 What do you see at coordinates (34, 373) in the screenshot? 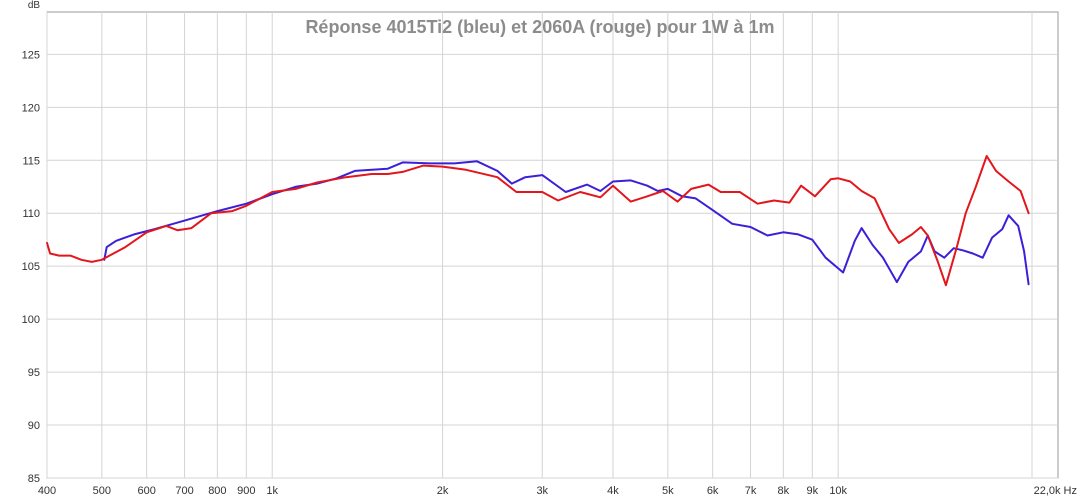
I see `y-tick-label-2: 95` at bounding box center [34, 373].